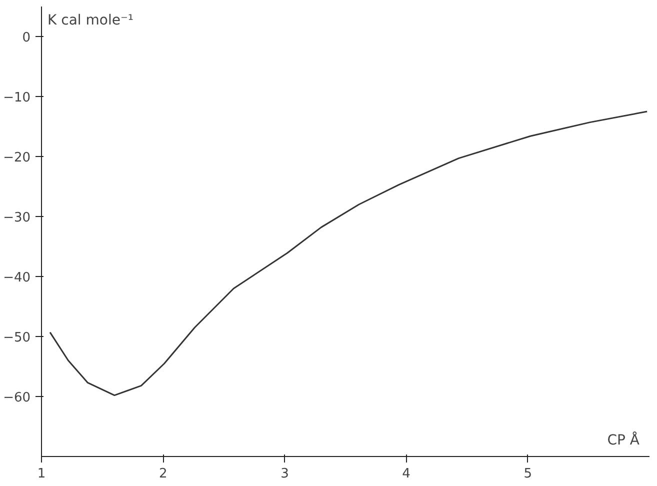 The image size is (657, 486). Describe the element at coordinates (26, 38) in the screenshot. I see `y-tick-label: 0` at that location.